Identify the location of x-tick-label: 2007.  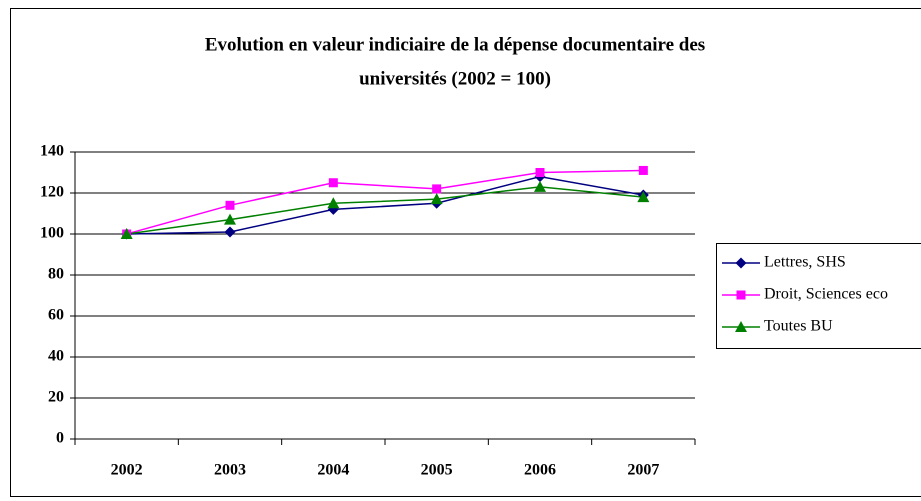
(643, 470).